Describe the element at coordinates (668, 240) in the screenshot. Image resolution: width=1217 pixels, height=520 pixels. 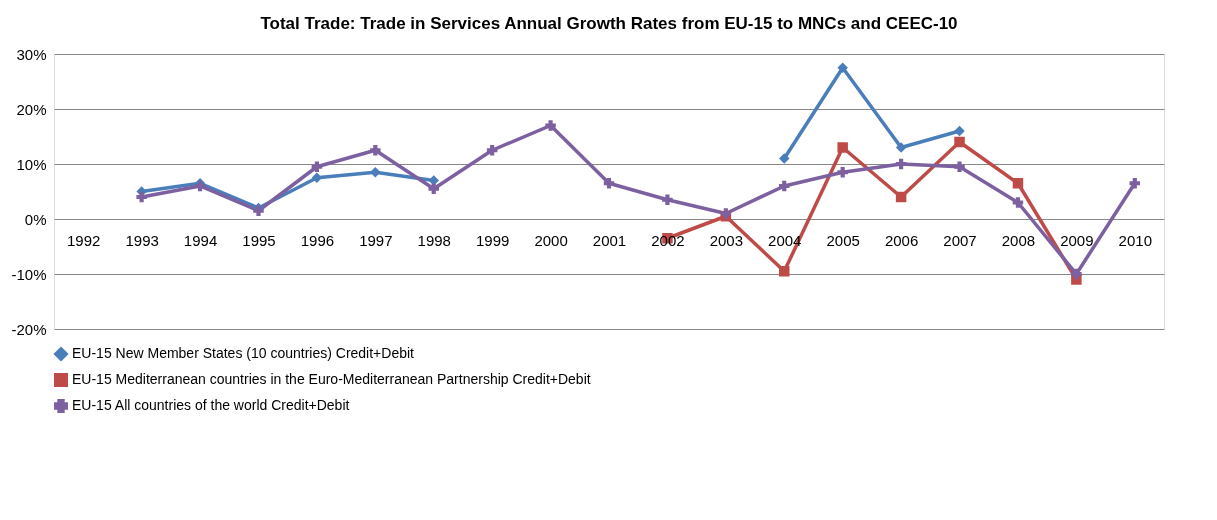
I see `x-tick-label: 2002` at that location.